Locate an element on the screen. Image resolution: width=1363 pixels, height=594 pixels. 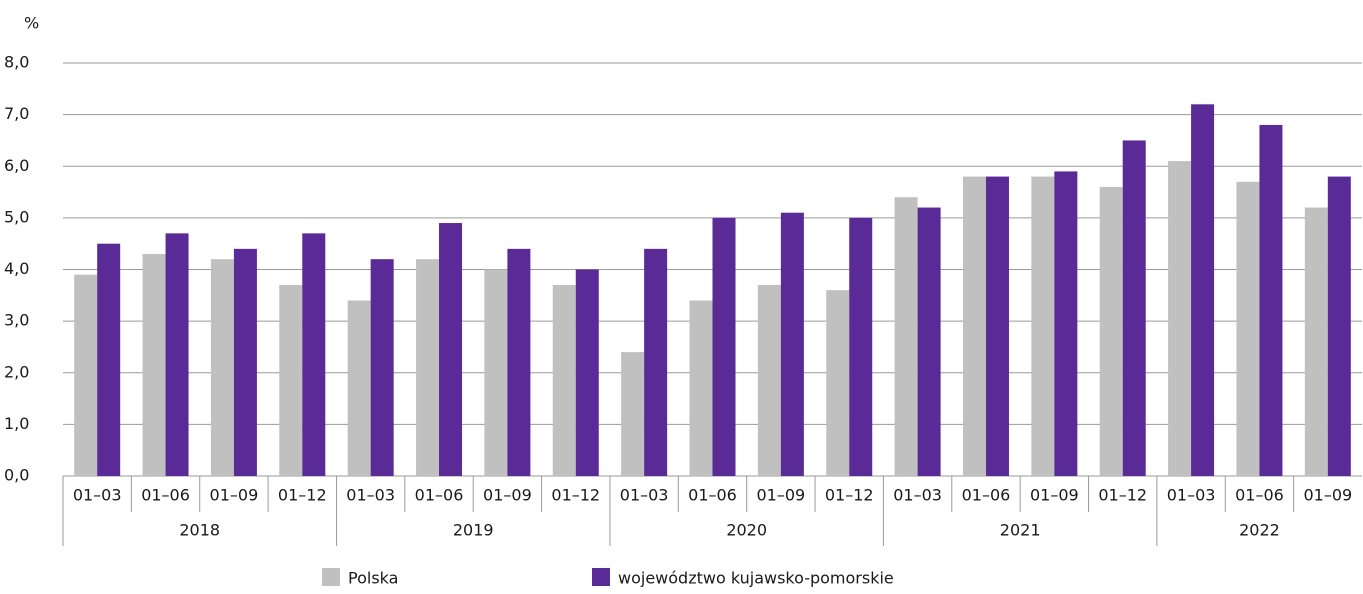
y-tick-label: 3,0 is located at coordinates (16, 320).